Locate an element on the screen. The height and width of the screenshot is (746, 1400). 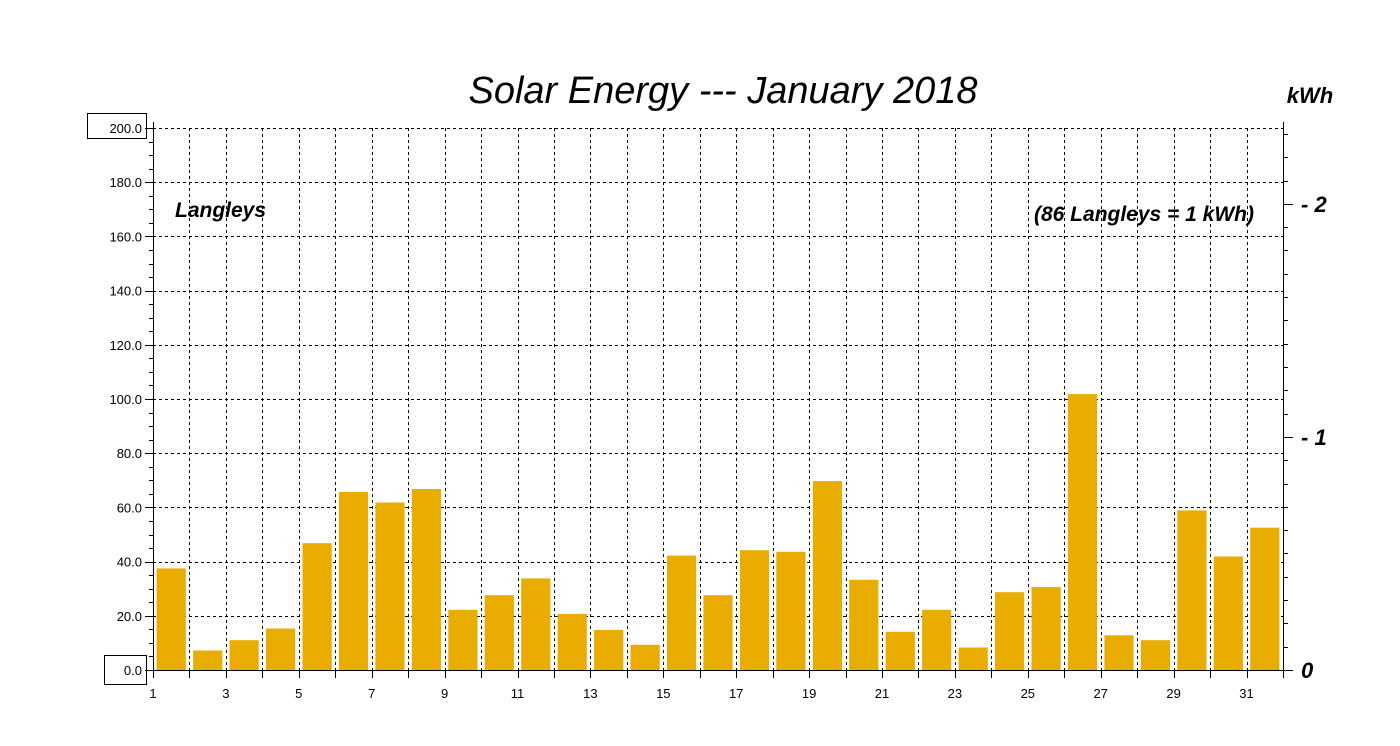
x-tick-label: 31 is located at coordinates (1246, 693).